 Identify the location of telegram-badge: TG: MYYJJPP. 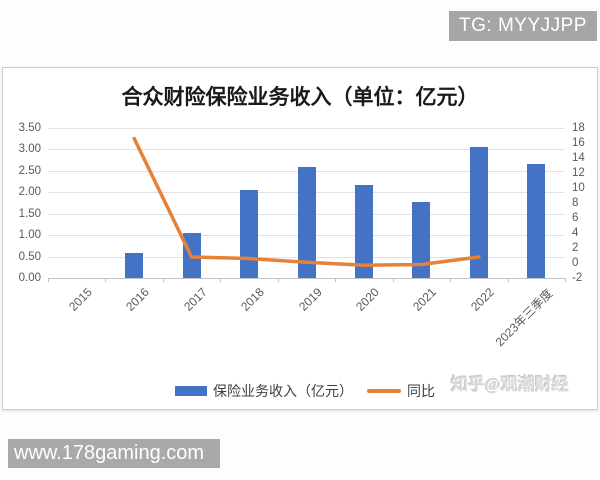
(523, 26).